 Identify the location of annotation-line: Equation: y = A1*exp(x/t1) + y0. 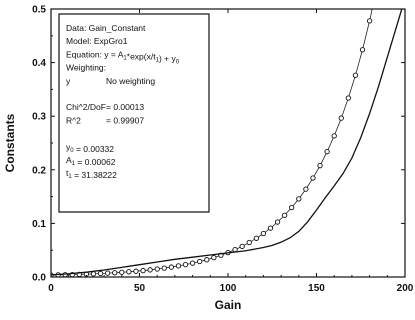
(123, 57).